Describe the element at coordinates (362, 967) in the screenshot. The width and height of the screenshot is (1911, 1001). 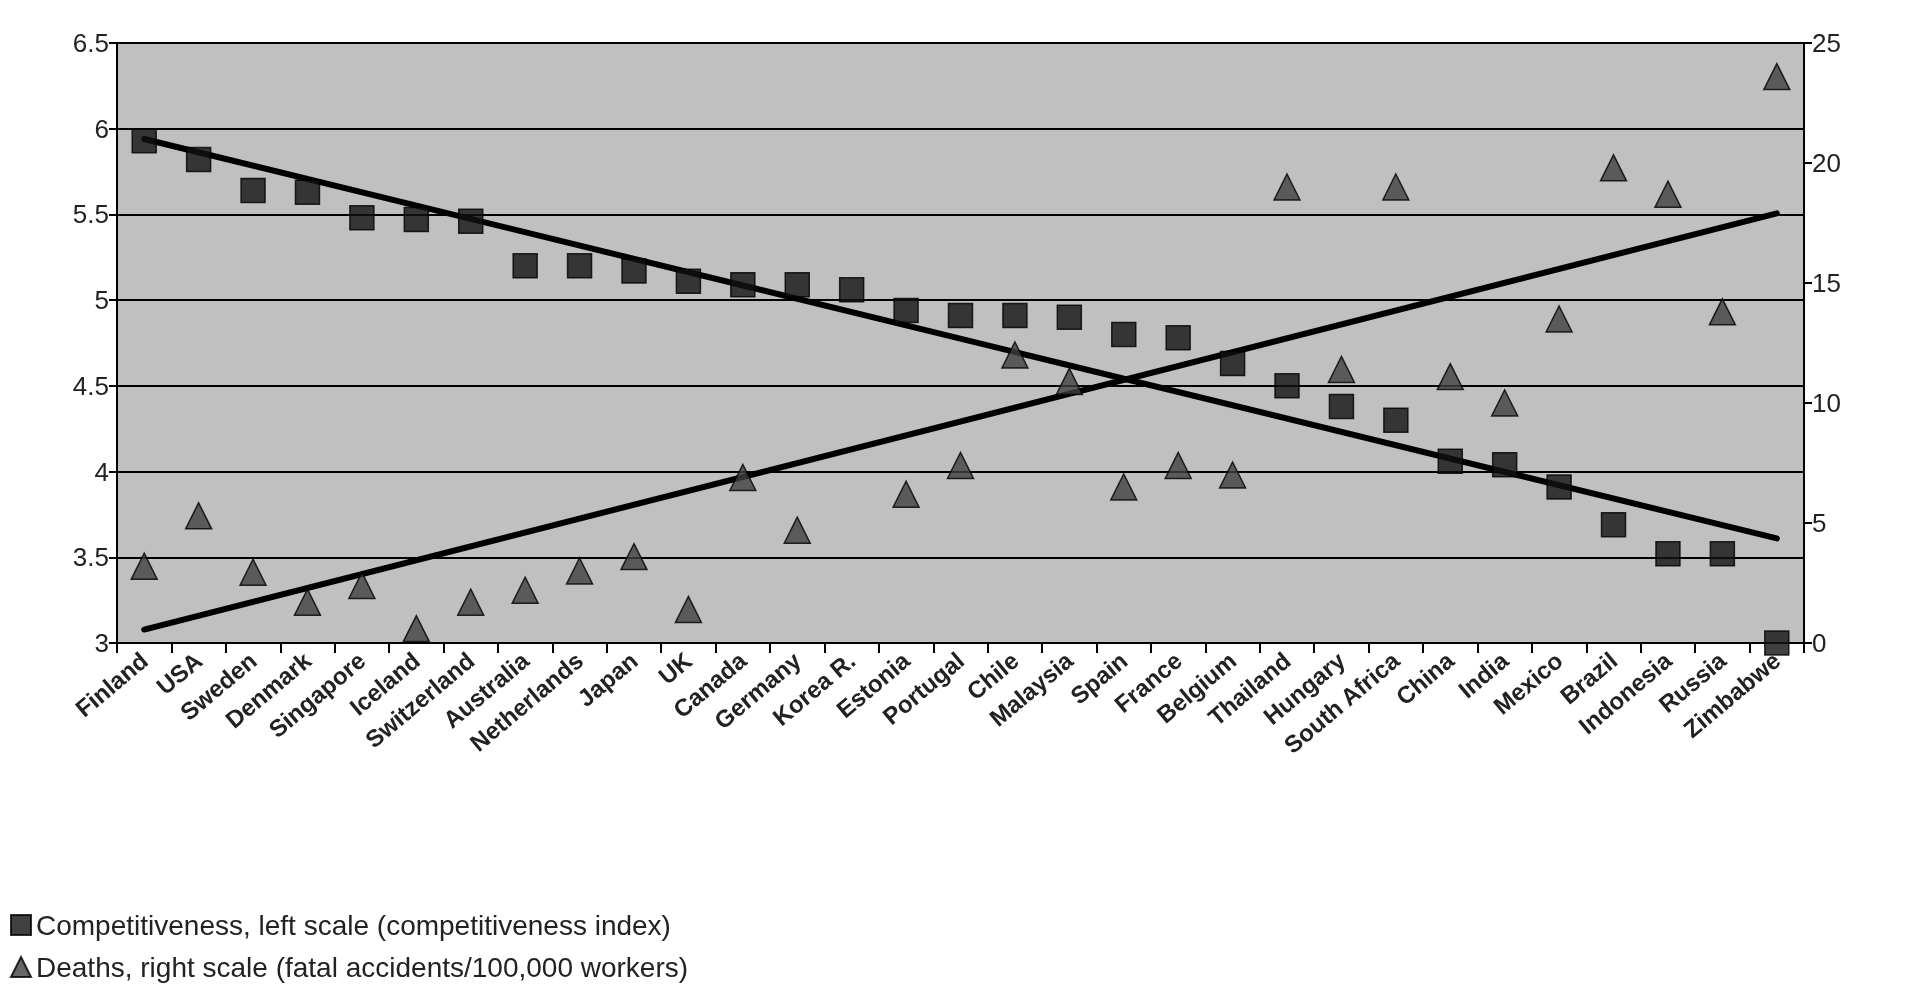
I see `legend-label: Deaths, right scale (fatal accidents/100,000 workers)` at that location.